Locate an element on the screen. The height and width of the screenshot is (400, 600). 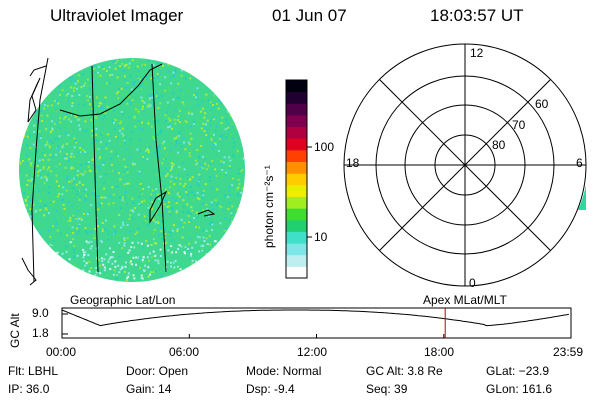
seq-status: Seq: 39 is located at coordinates (387, 389).